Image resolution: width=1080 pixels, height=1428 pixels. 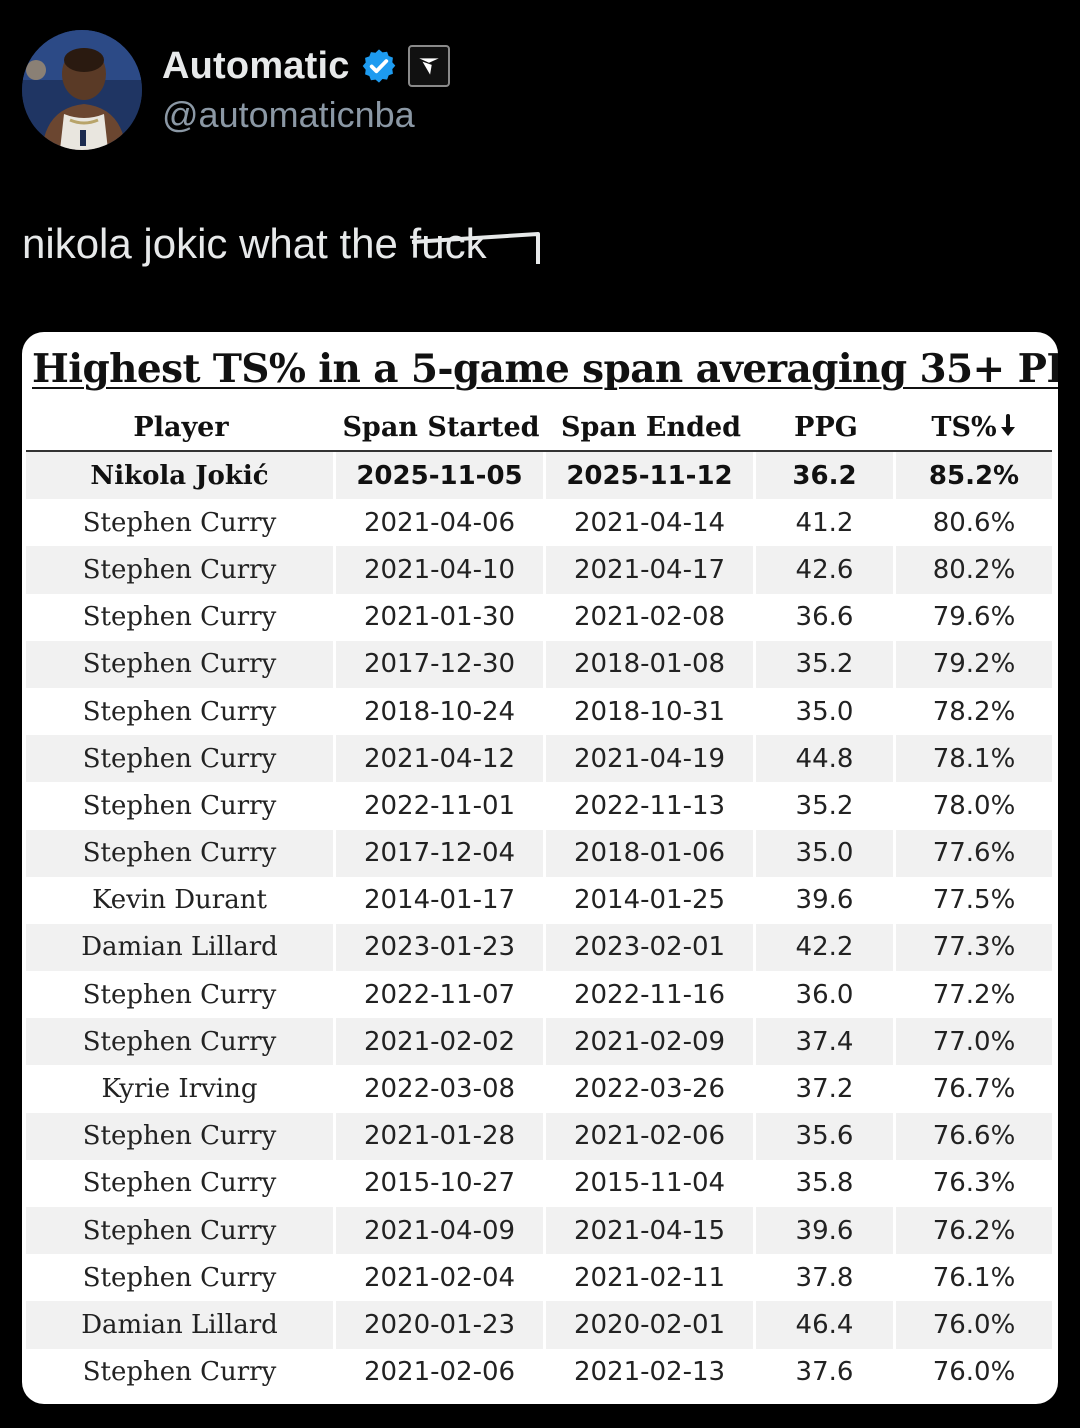 I want to click on cell-start: 2023-01-23, so click(x=441, y=947).